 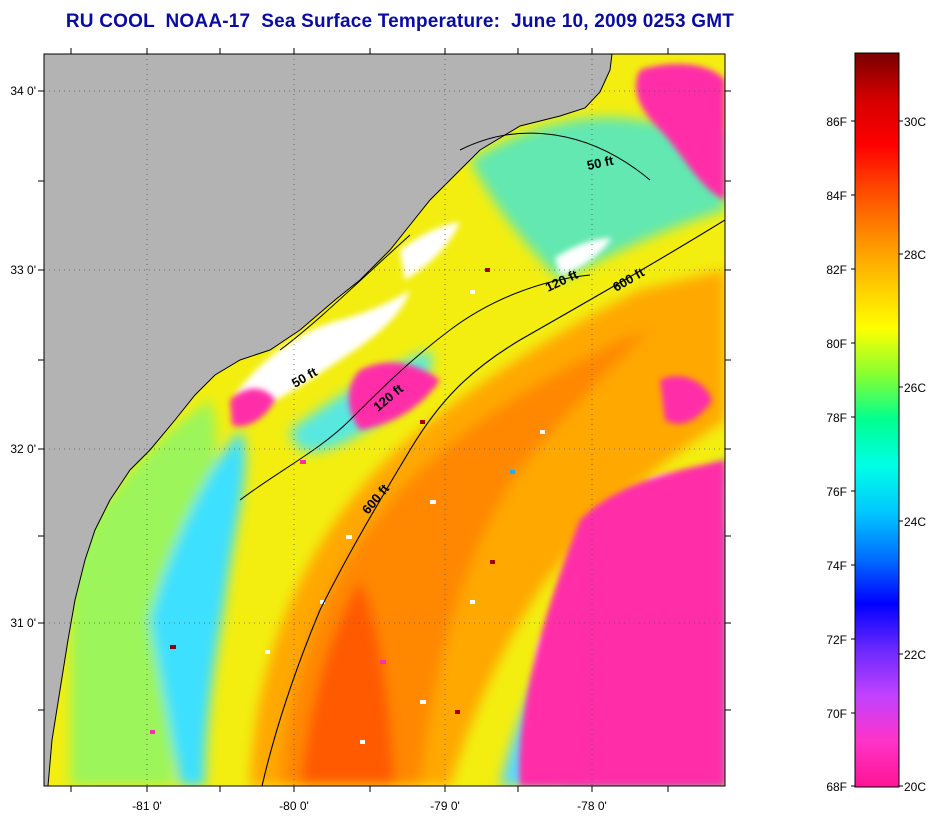 What do you see at coordinates (601, 163) in the screenshot?
I see `isobath-label-50ft-north: 50 ft` at bounding box center [601, 163].